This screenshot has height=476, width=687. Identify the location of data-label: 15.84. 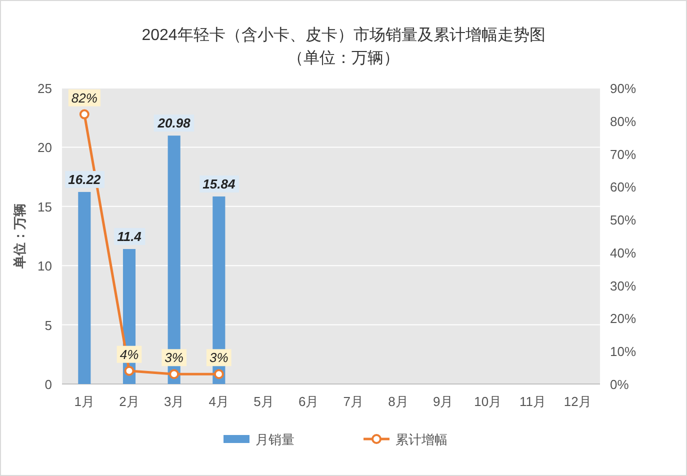
(219, 184).